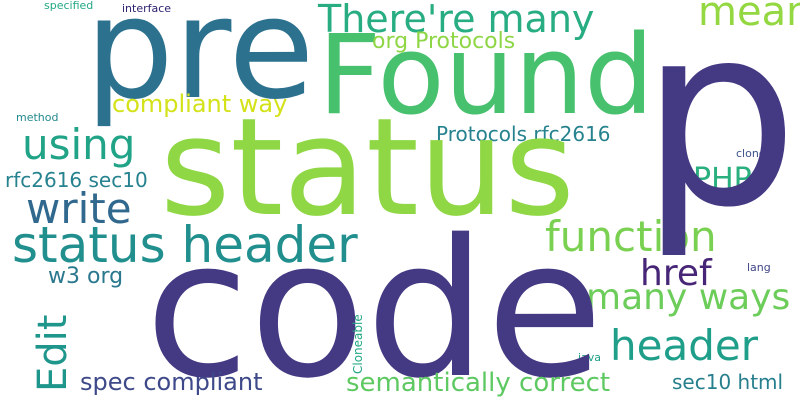 The image size is (800, 400). Describe the element at coordinates (523, 134) in the screenshot. I see `word-protocols-rfc2616: Protocols rfc2616` at that location.